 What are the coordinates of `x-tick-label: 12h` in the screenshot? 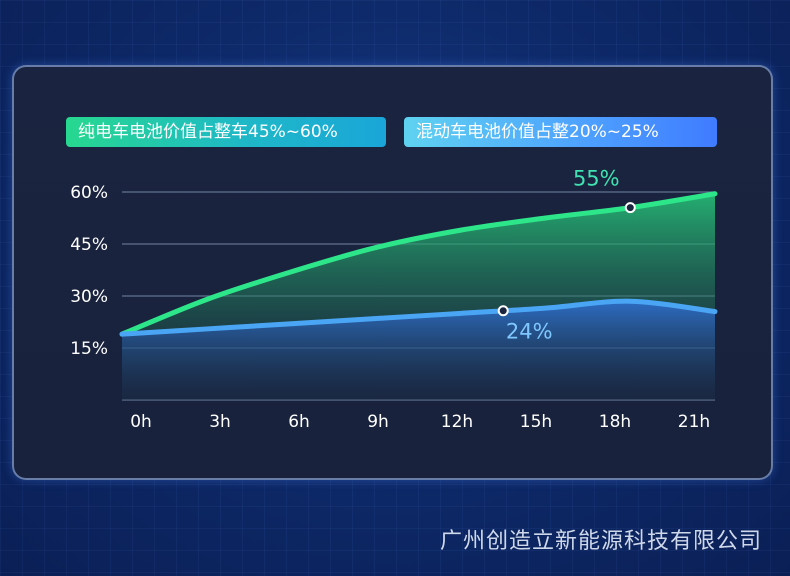 It's located at (457, 422).